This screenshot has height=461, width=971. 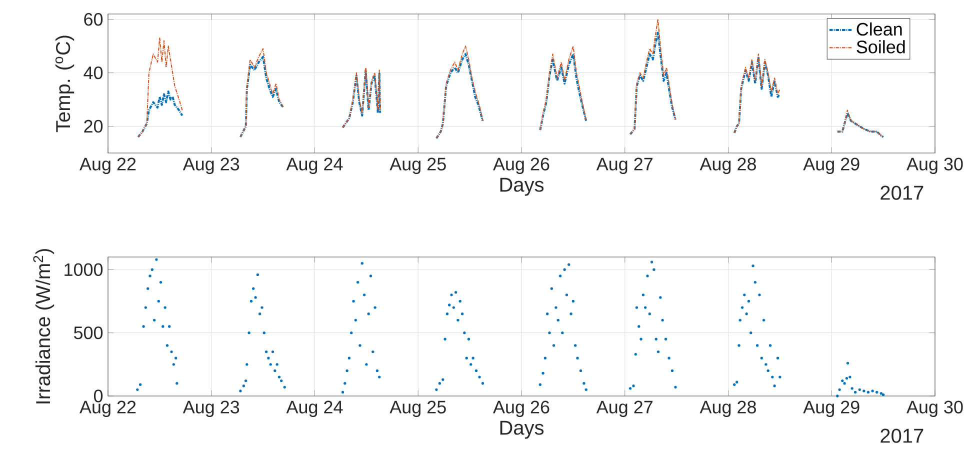 What do you see at coordinates (879, 29) in the screenshot?
I see `legend-label: Clean` at bounding box center [879, 29].